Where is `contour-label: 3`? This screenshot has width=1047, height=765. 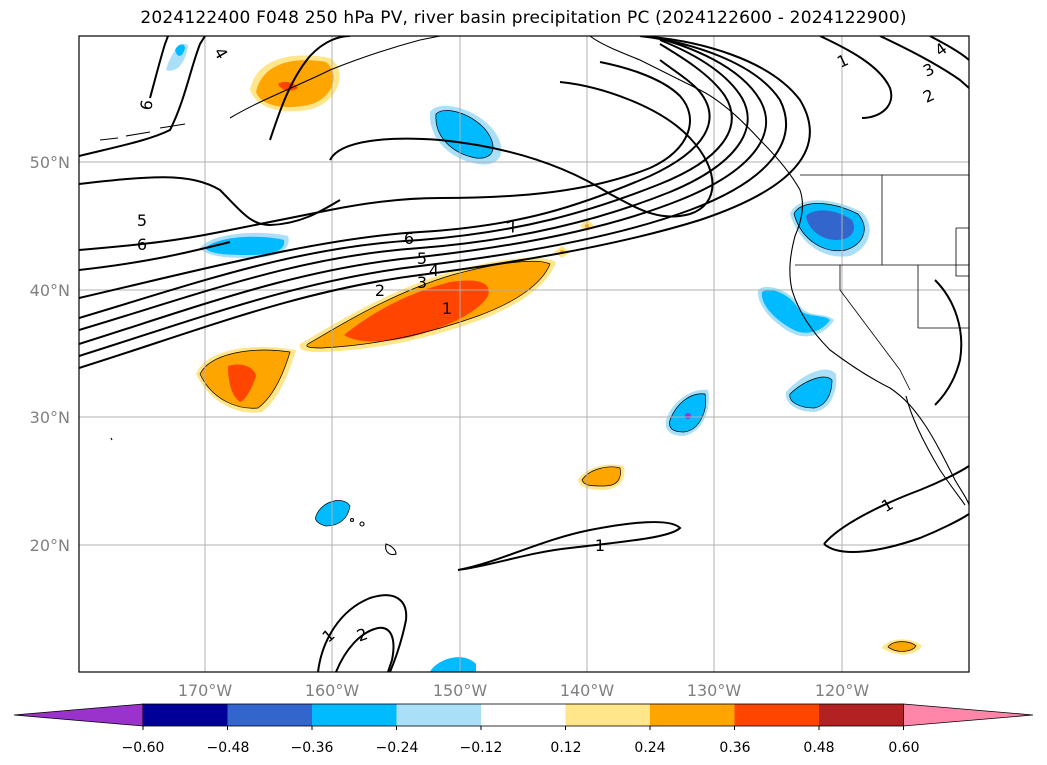 contour-label: 3 is located at coordinates (422, 282).